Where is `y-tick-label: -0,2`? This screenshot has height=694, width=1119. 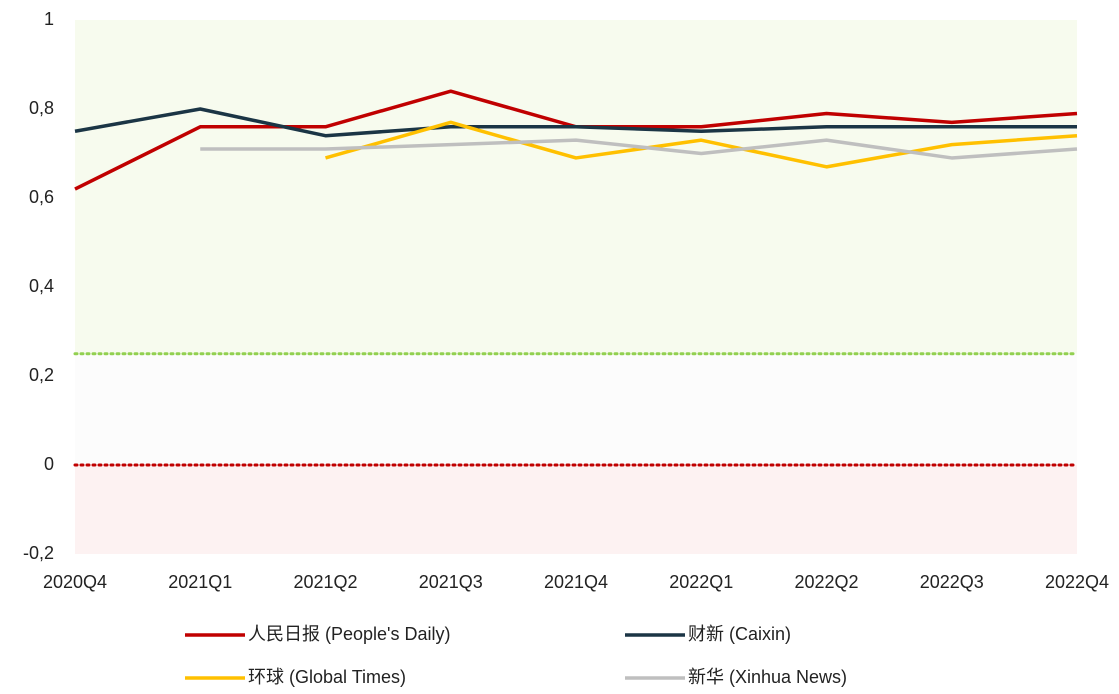 y-tick-label: -0,2 is located at coordinates (38, 553).